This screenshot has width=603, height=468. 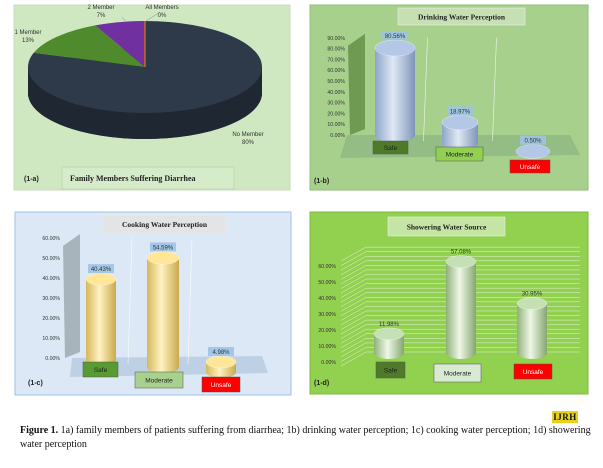 What do you see at coordinates (321, 383) in the screenshot?
I see `panel-label: (1-d)` at bounding box center [321, 383].